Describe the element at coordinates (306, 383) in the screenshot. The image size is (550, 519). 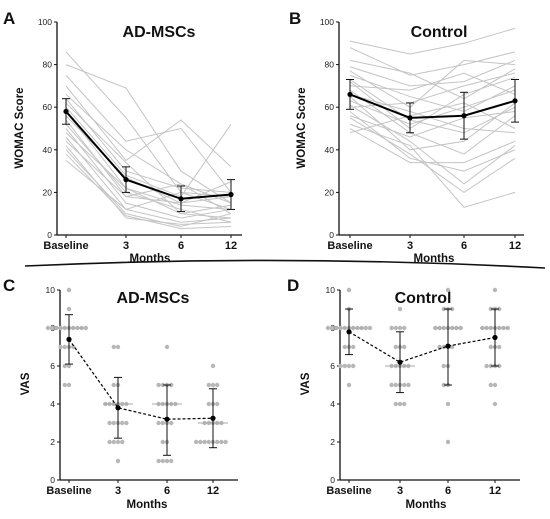
I see `panel-d-y-axis-label: VAS` at that location.